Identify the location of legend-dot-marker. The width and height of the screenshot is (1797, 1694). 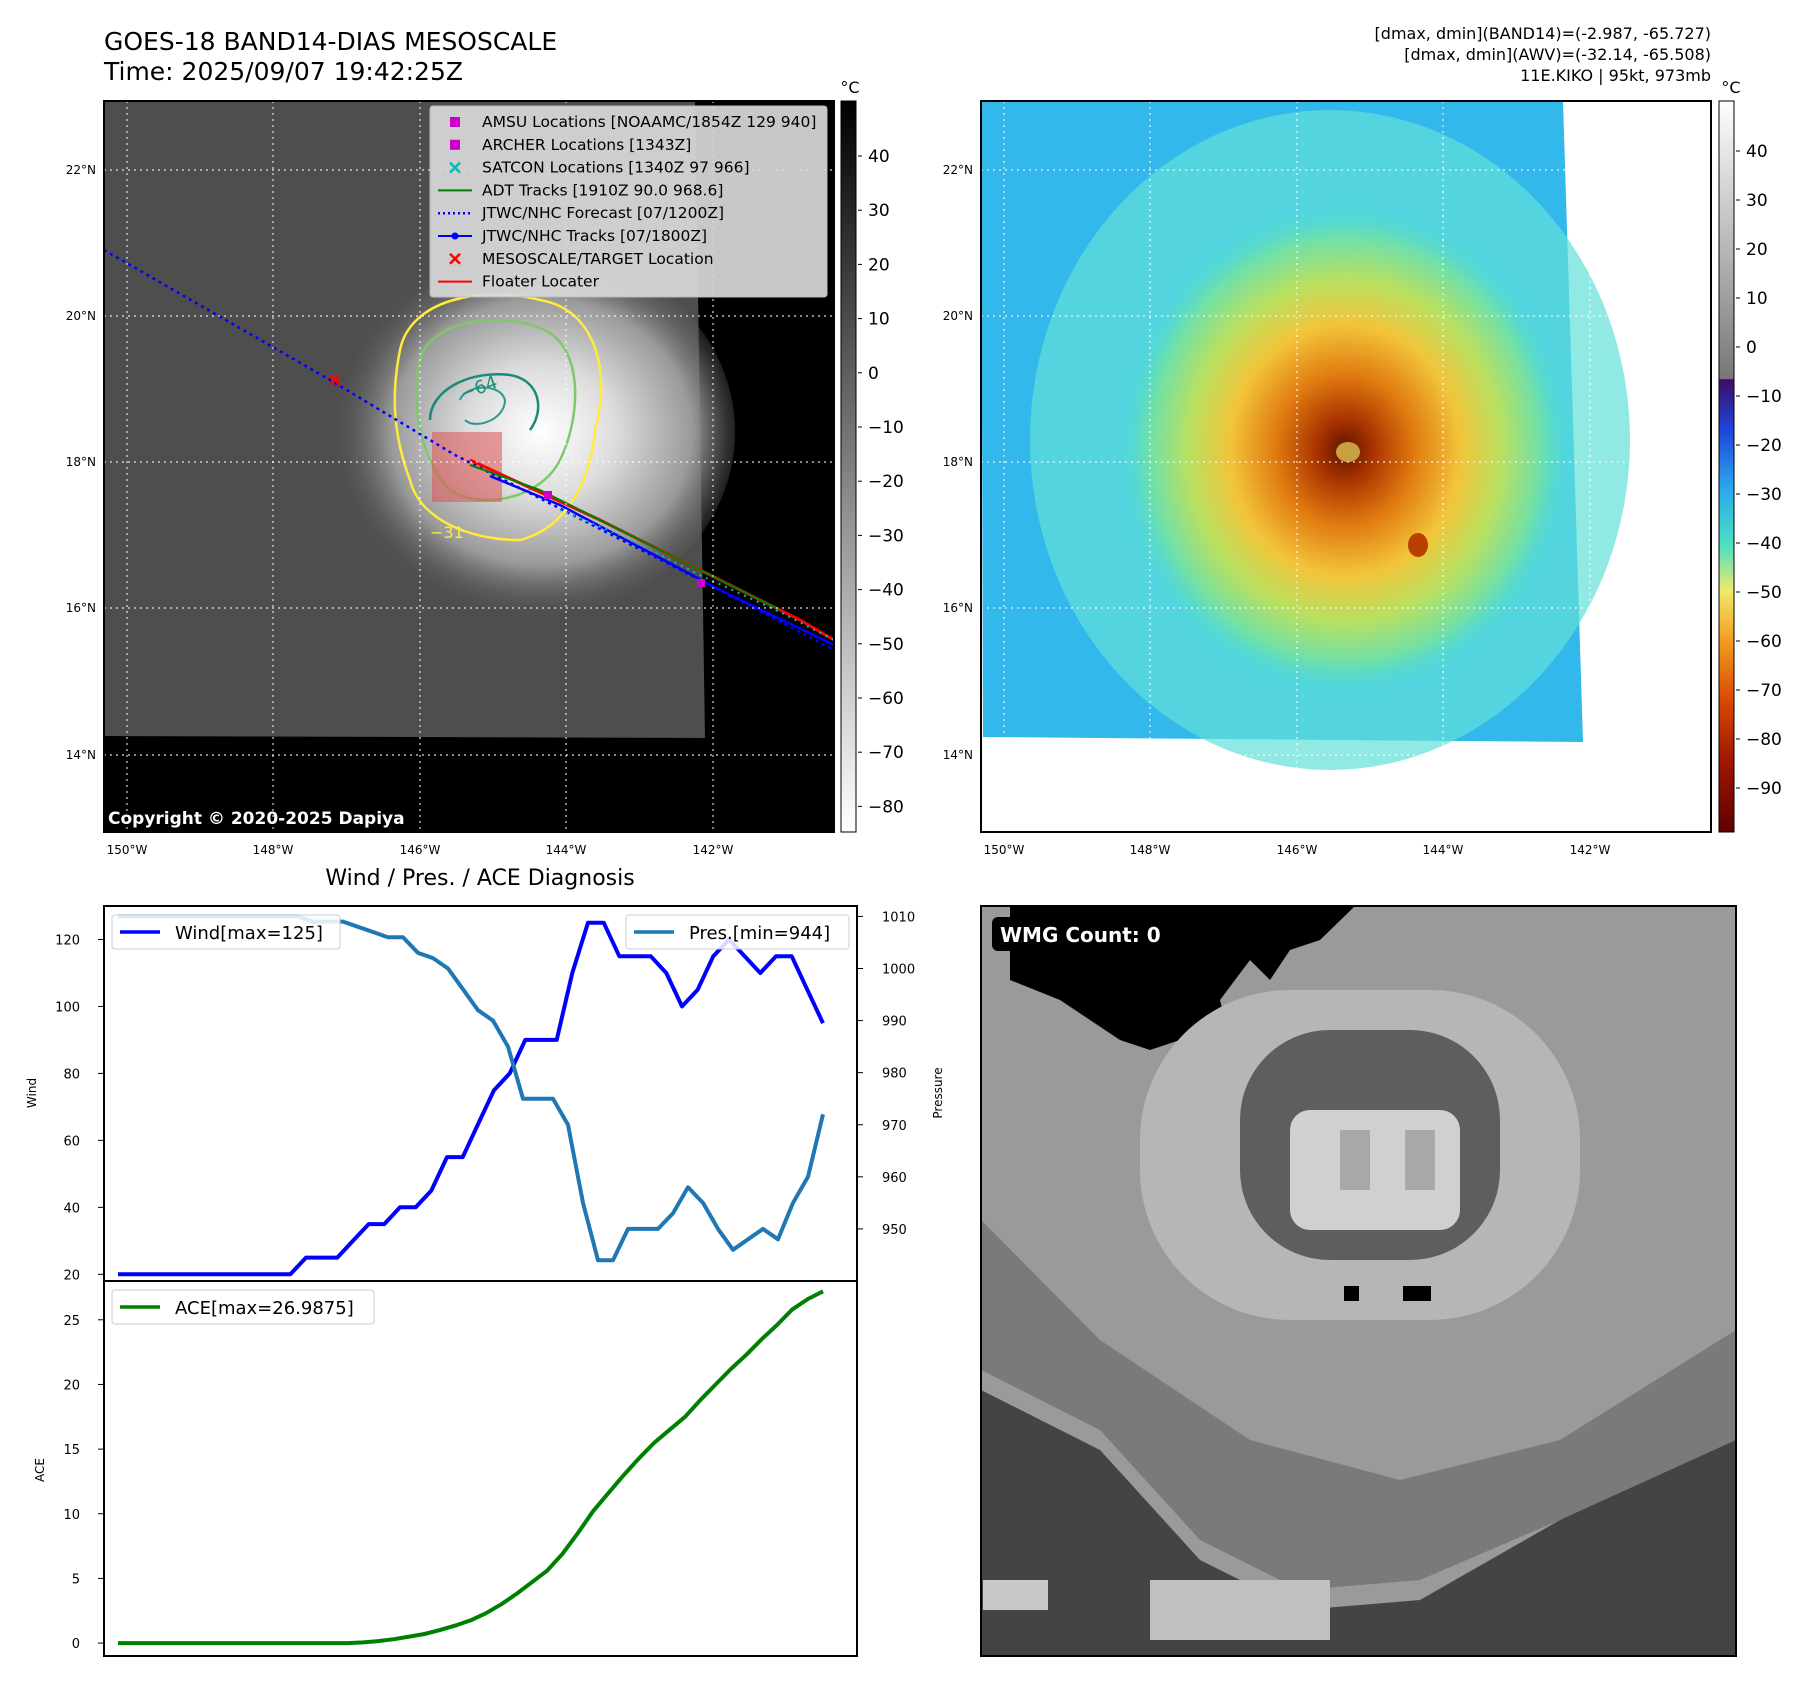
(455, 236).